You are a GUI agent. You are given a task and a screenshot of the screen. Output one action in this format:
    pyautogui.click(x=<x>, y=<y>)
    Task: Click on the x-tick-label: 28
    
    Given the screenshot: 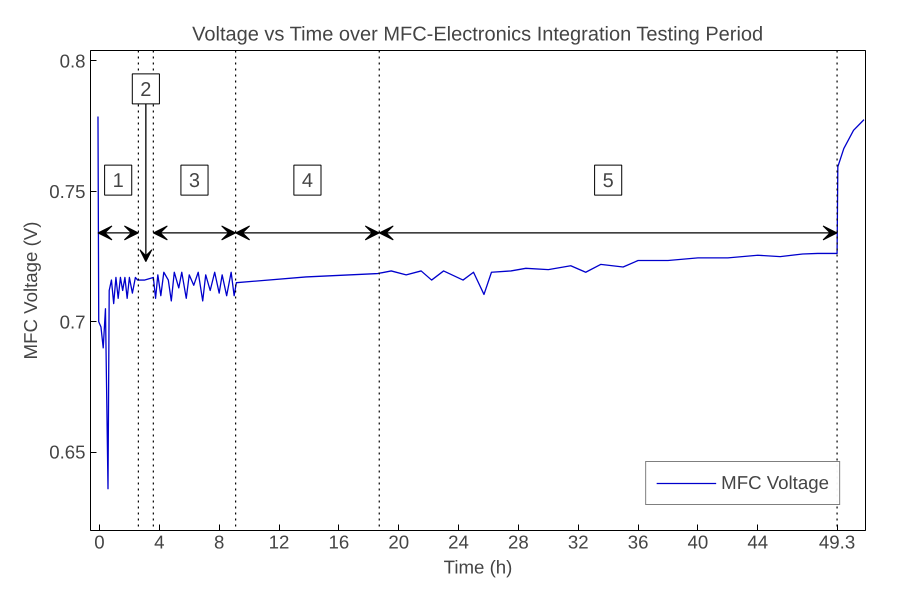 What is the action you would take?
    pyautogui.click(x=518, y=542)
    